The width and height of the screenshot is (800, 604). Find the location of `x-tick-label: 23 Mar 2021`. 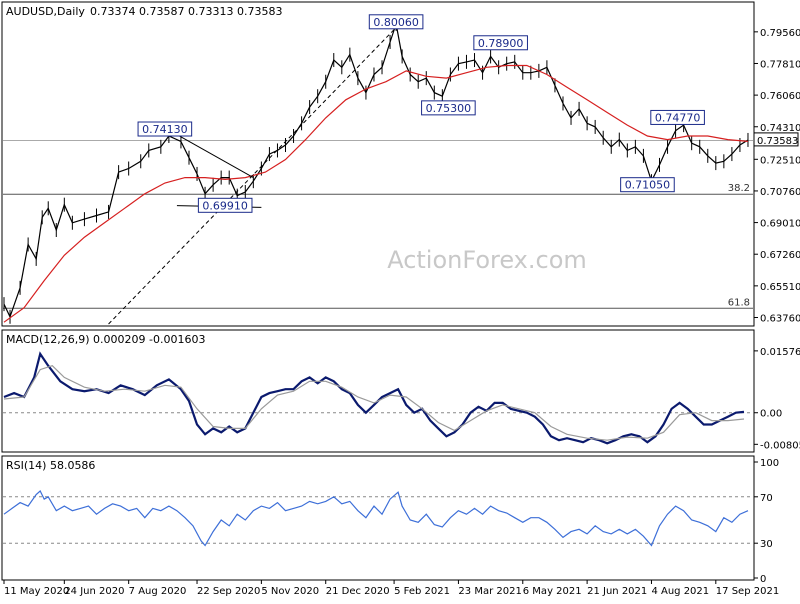

x-tick-label: 23 Mar 2021 is located at coordinates (489, 591).